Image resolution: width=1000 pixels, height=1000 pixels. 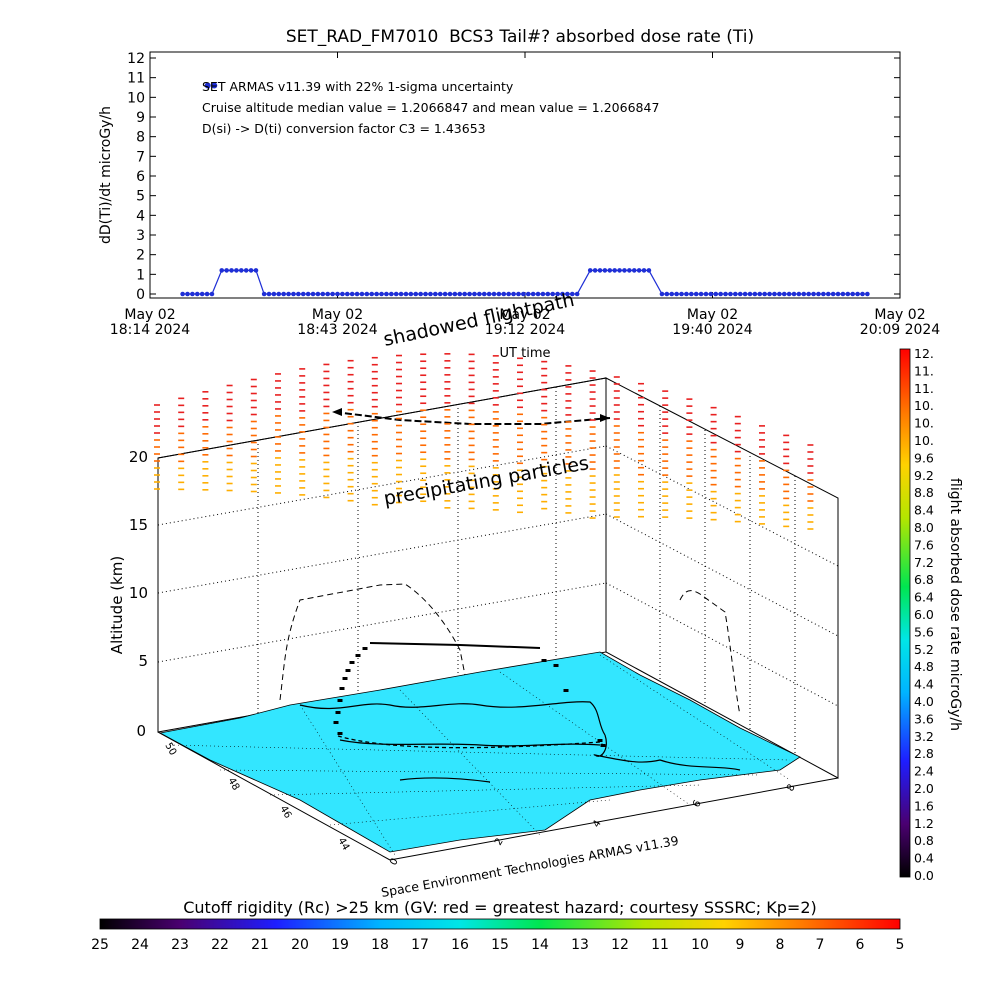 I want to click on dose-tick-label: 1.6, so click(x=924, y=805).